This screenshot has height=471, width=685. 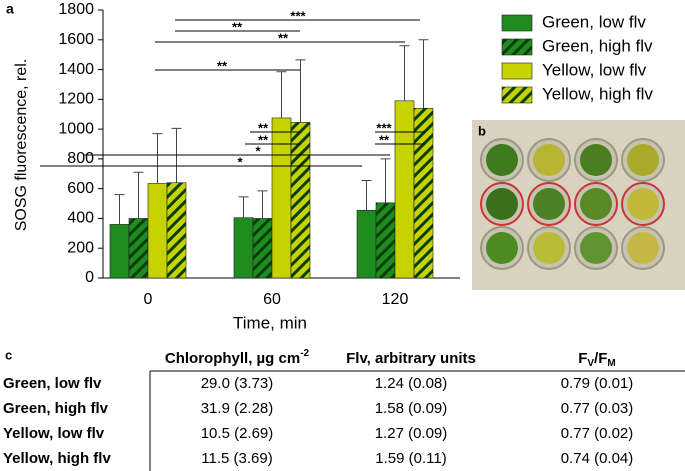 I want to click on x-tick-label: 120, so click(x=395, y=299).